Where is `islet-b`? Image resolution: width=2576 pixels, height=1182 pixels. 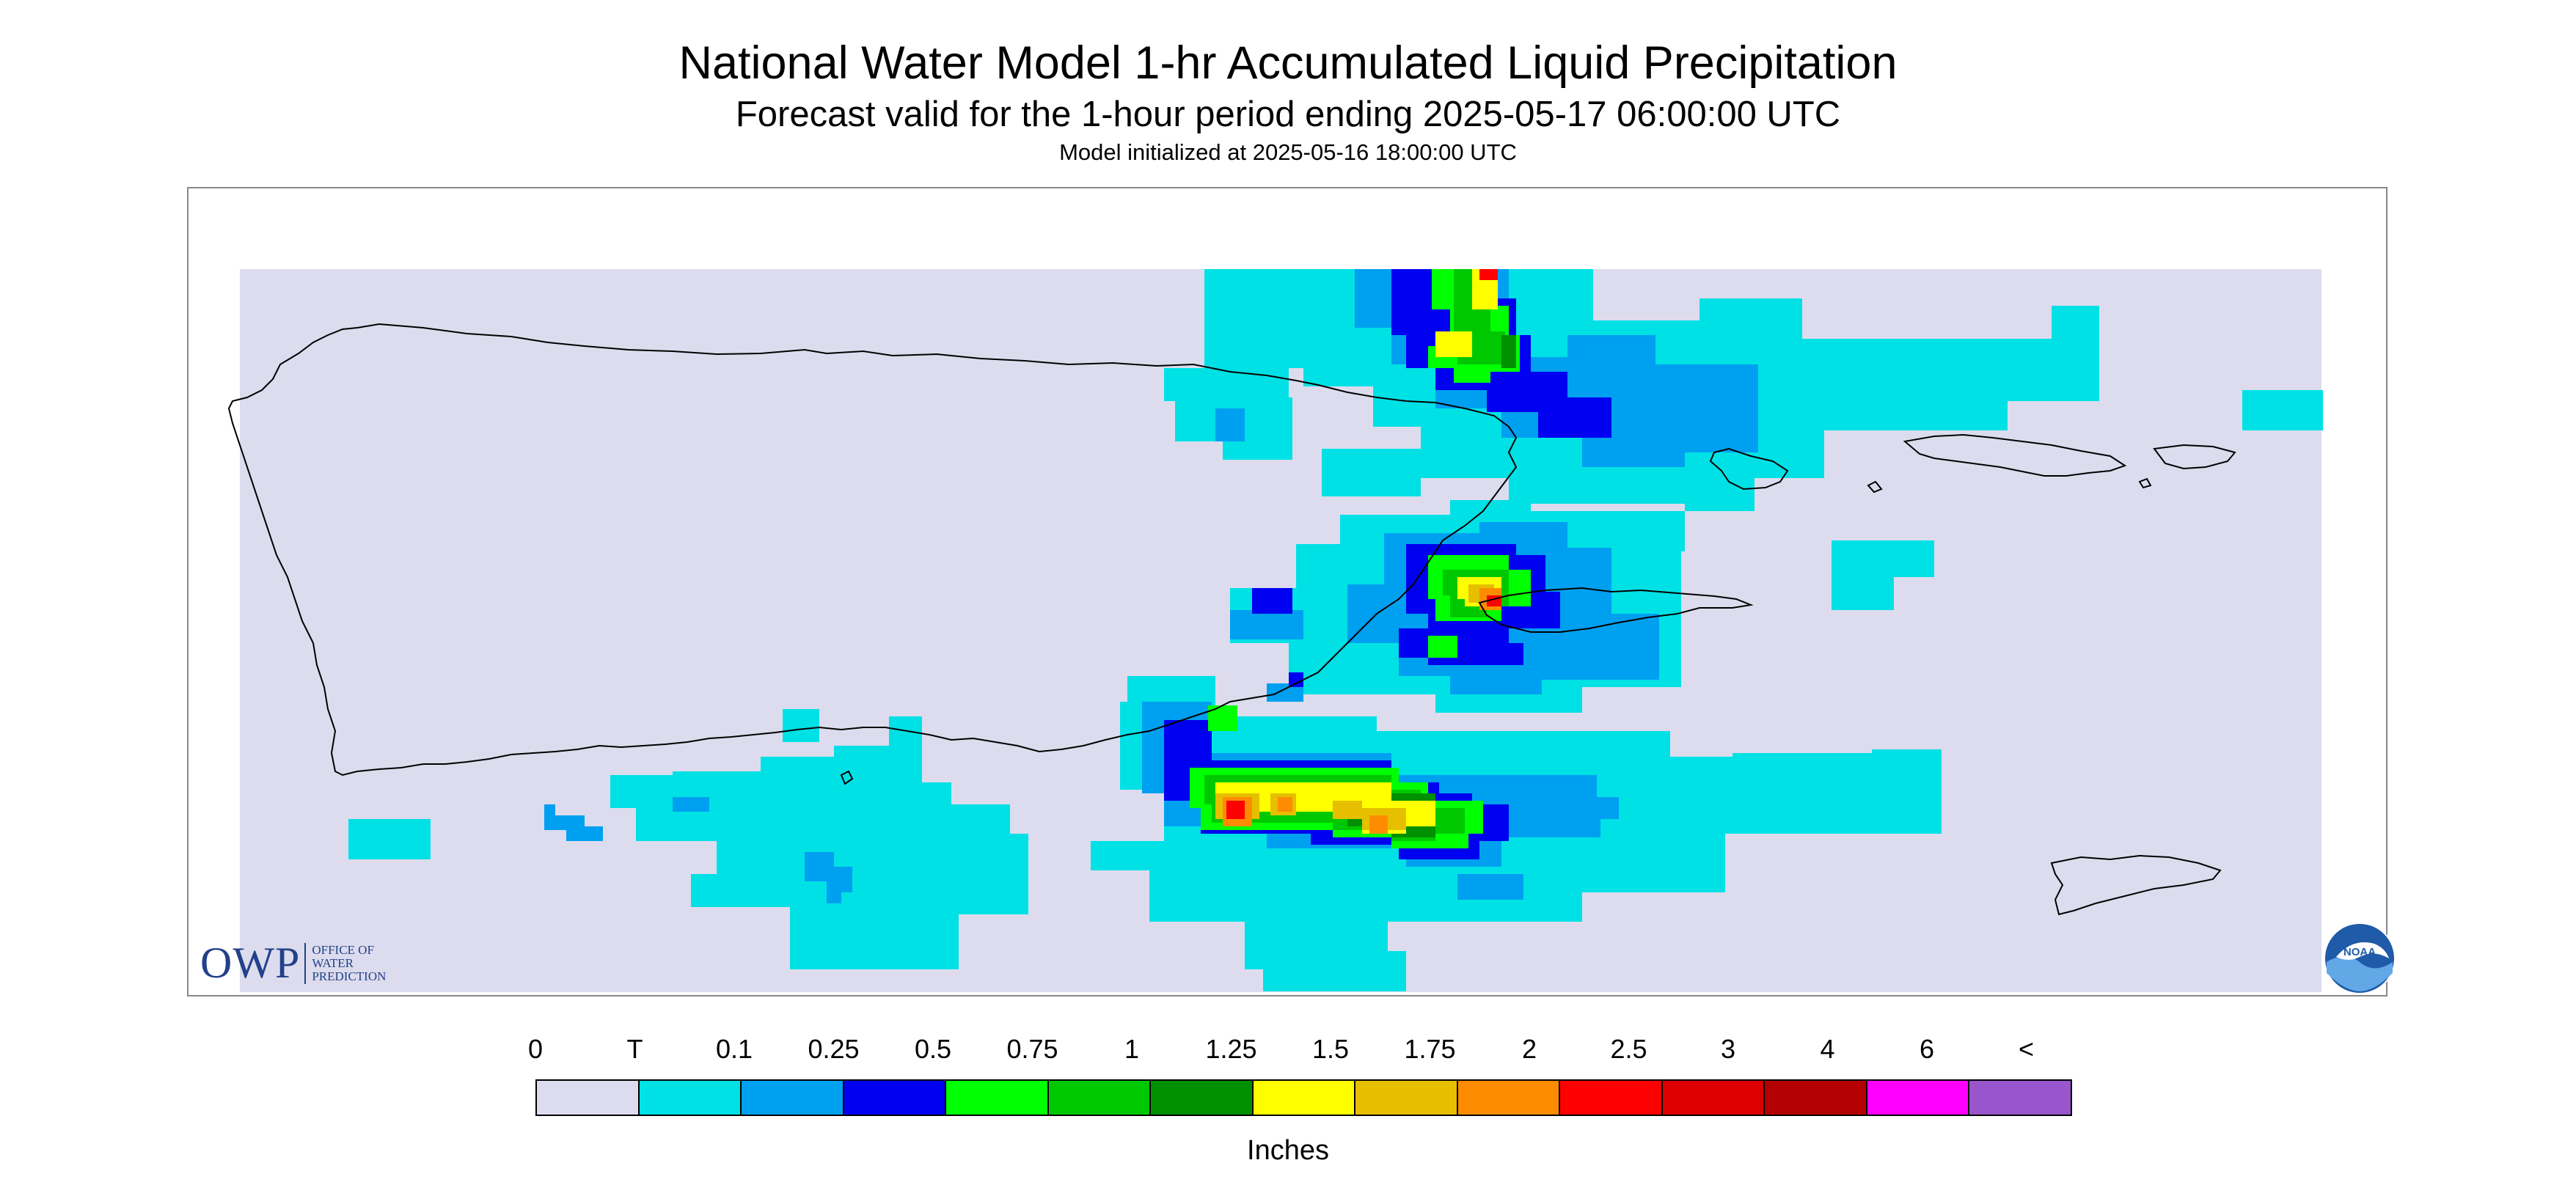
islet-b is located at coordinates (2145, 483).